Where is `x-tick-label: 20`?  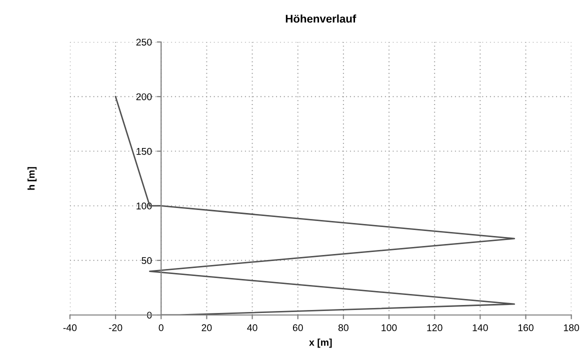
x-tick-label: 20 is located at coordinates (207, 328).